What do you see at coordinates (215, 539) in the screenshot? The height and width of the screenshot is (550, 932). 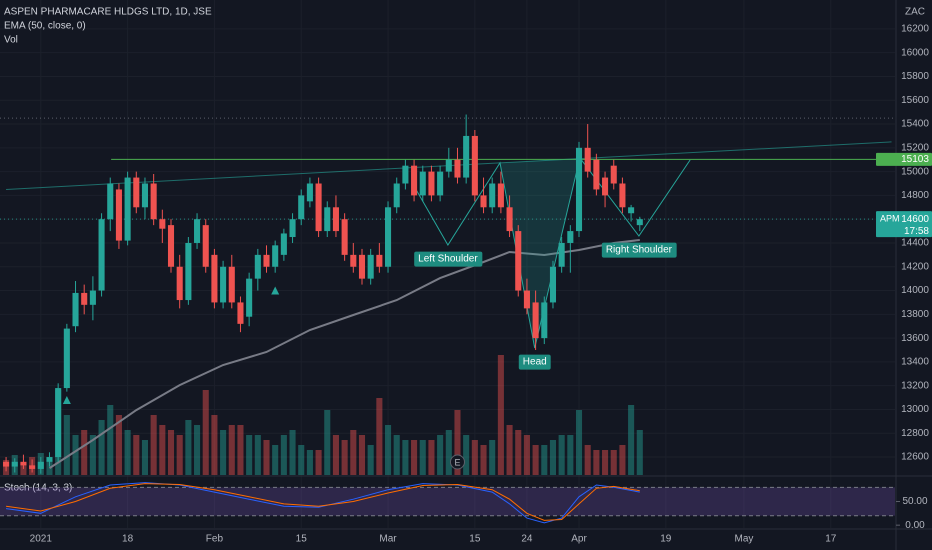 I see `x-tick-label: Feb` at bounding box center [215, 539].